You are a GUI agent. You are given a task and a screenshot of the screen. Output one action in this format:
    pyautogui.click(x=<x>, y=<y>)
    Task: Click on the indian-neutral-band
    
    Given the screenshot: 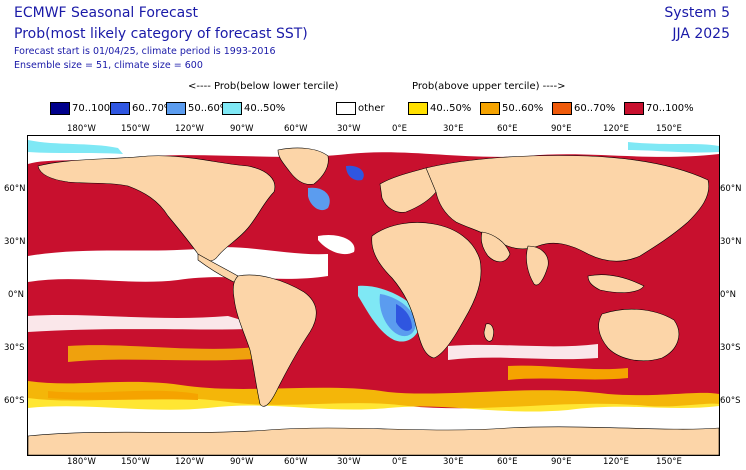 What is the action you would take?
    pyautogui.click(x=523, y=352)
    